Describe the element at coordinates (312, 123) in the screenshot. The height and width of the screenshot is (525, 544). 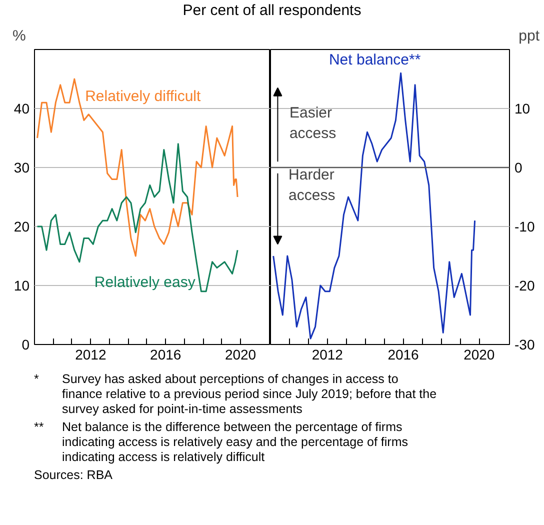
I see `annotation: Easier access` at that location.